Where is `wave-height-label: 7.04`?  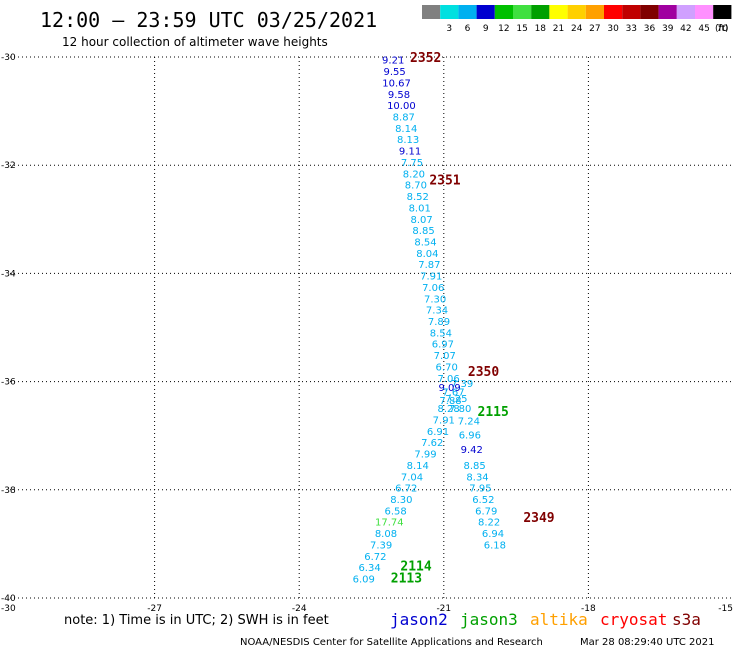
wave-height-label: 7.04 is located at coordinates (412, 477).